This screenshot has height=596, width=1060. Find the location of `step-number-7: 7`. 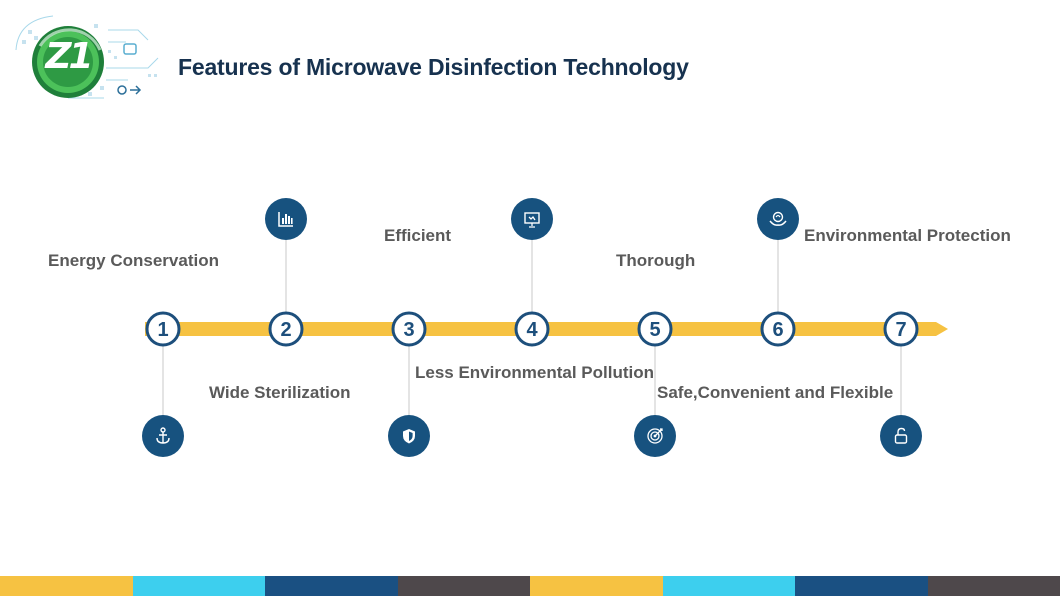

step-number-7: 7 is located at coordinates (900, 330).